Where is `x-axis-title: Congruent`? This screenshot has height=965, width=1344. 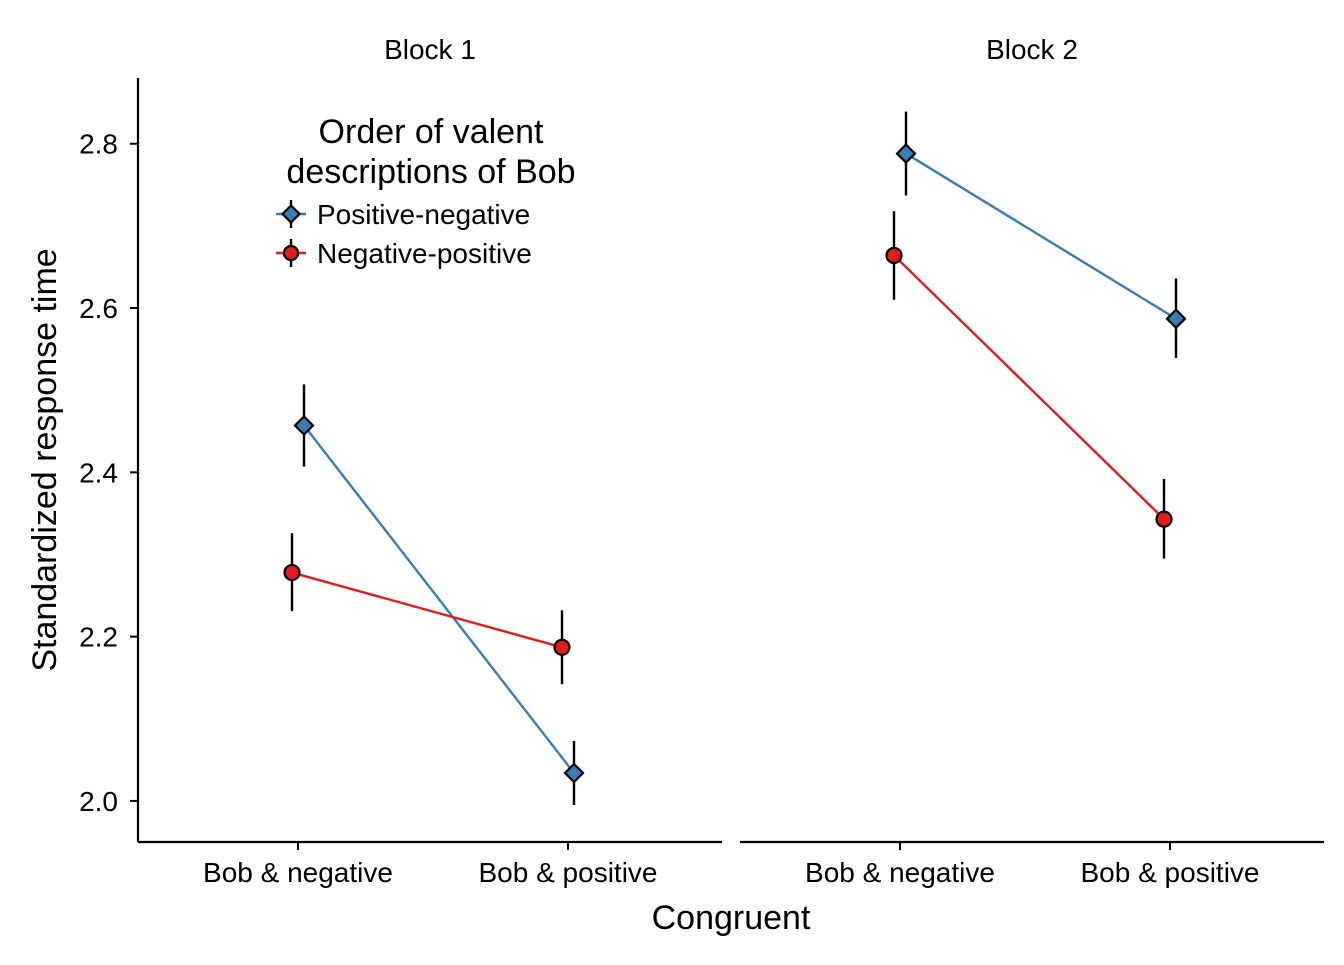
x-axis-title: Congruent is located at coordinates (731, 918).